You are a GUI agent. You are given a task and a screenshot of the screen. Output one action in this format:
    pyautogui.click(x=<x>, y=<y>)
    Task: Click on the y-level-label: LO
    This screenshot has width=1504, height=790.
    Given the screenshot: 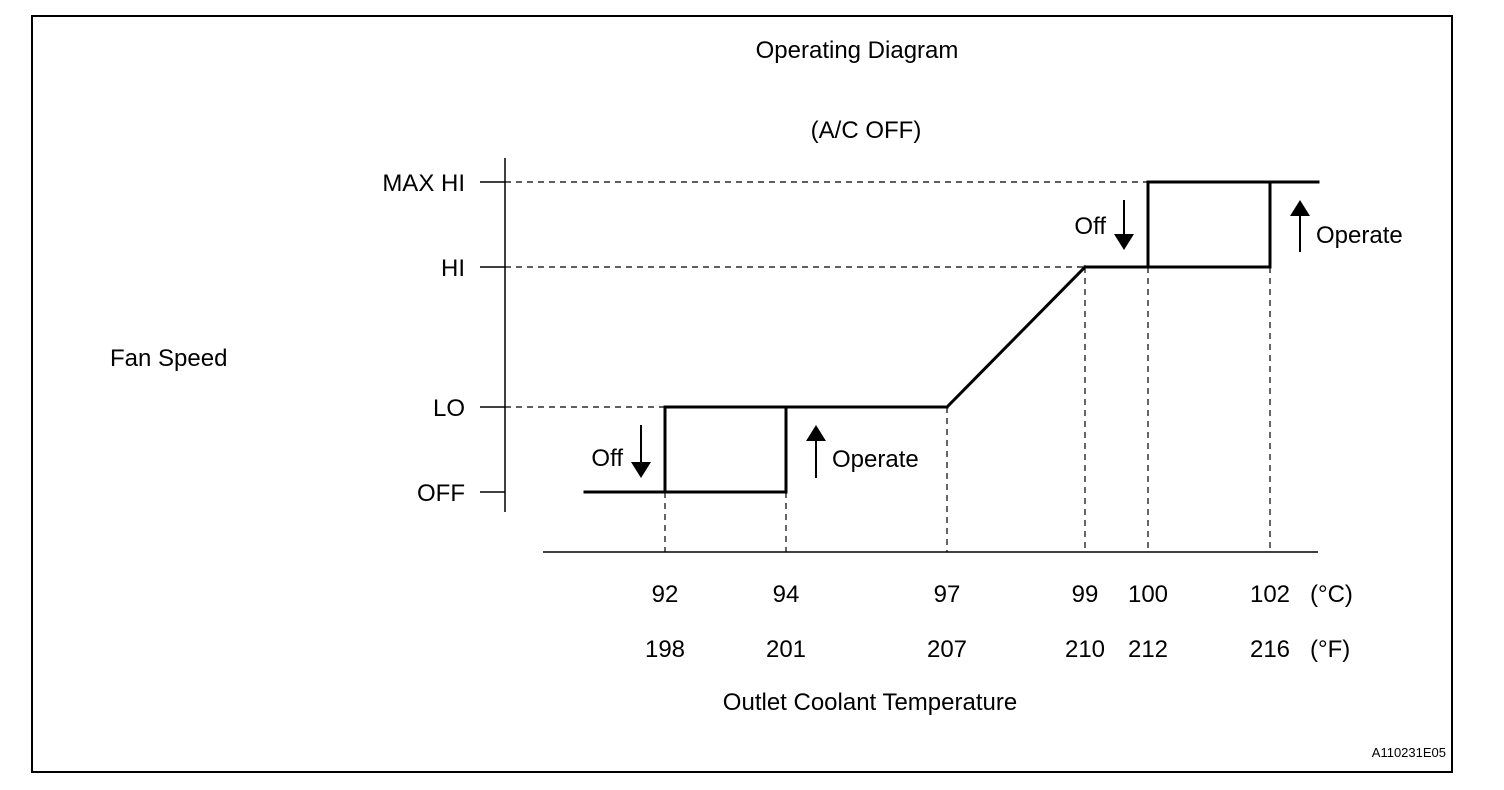 What is the action you would take?
    pyautogui.click(x=449, y=408)
    